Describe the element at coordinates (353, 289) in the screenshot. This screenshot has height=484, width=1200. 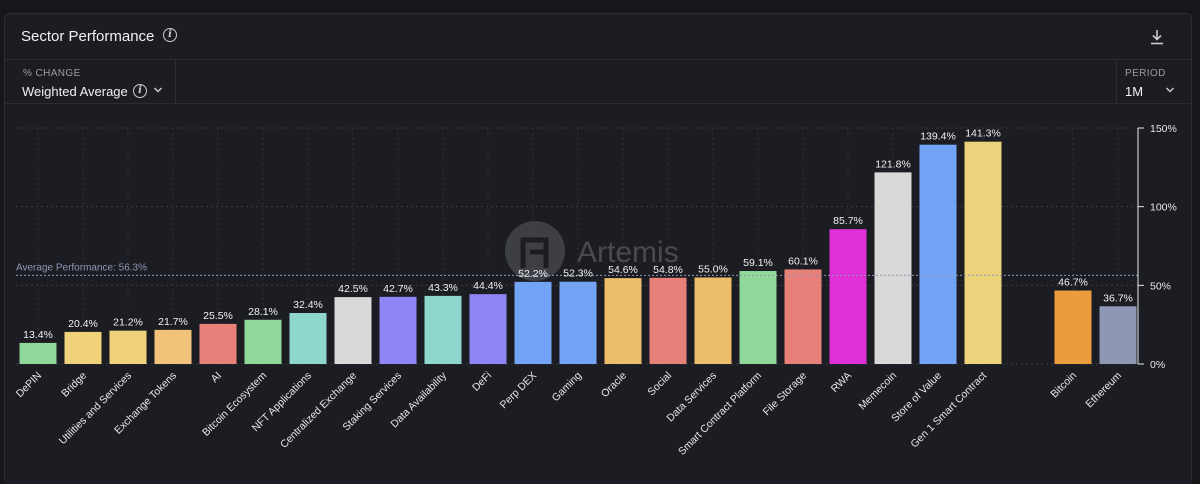
I see `value-label: 42.5%` at that location.